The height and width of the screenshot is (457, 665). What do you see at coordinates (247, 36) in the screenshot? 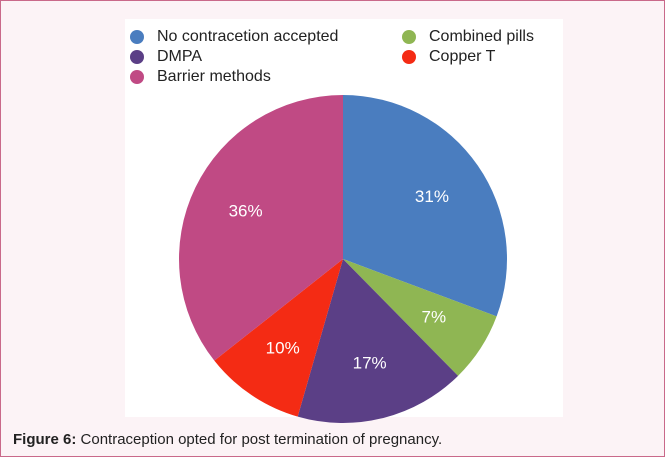
I see `legend-label: No contracetion accepted` at bounding box center [247, 36].